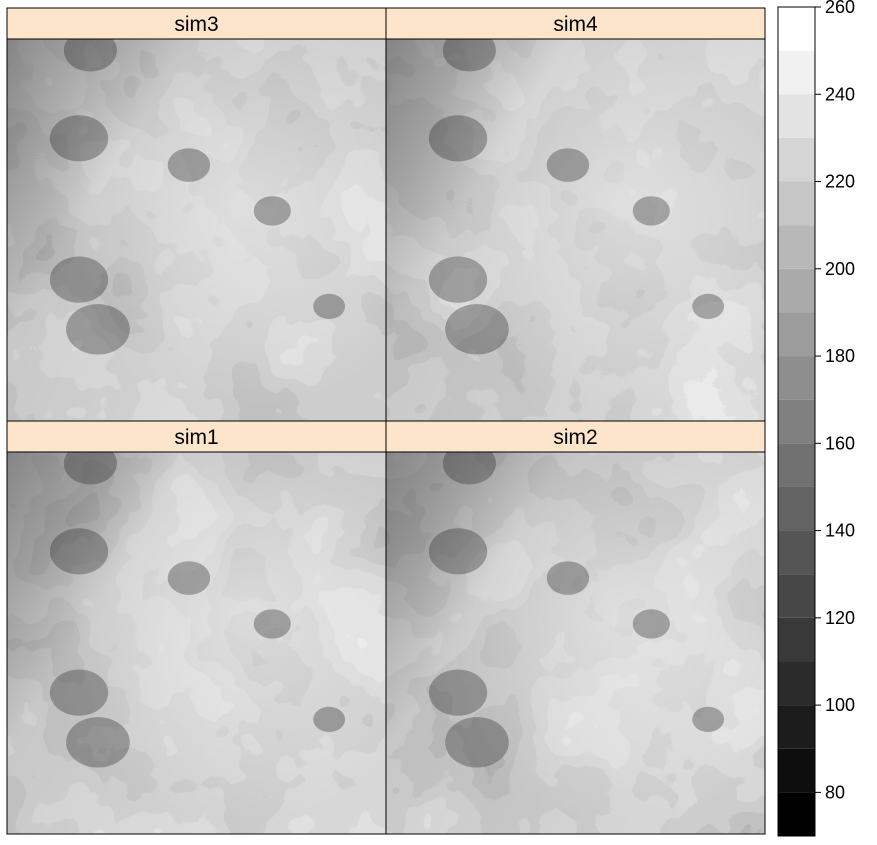 This screenshot has height=845, width=877. Describe the element at coordinates (575, 24) in the screenshot. I see `strip-label: sim4` at that location.